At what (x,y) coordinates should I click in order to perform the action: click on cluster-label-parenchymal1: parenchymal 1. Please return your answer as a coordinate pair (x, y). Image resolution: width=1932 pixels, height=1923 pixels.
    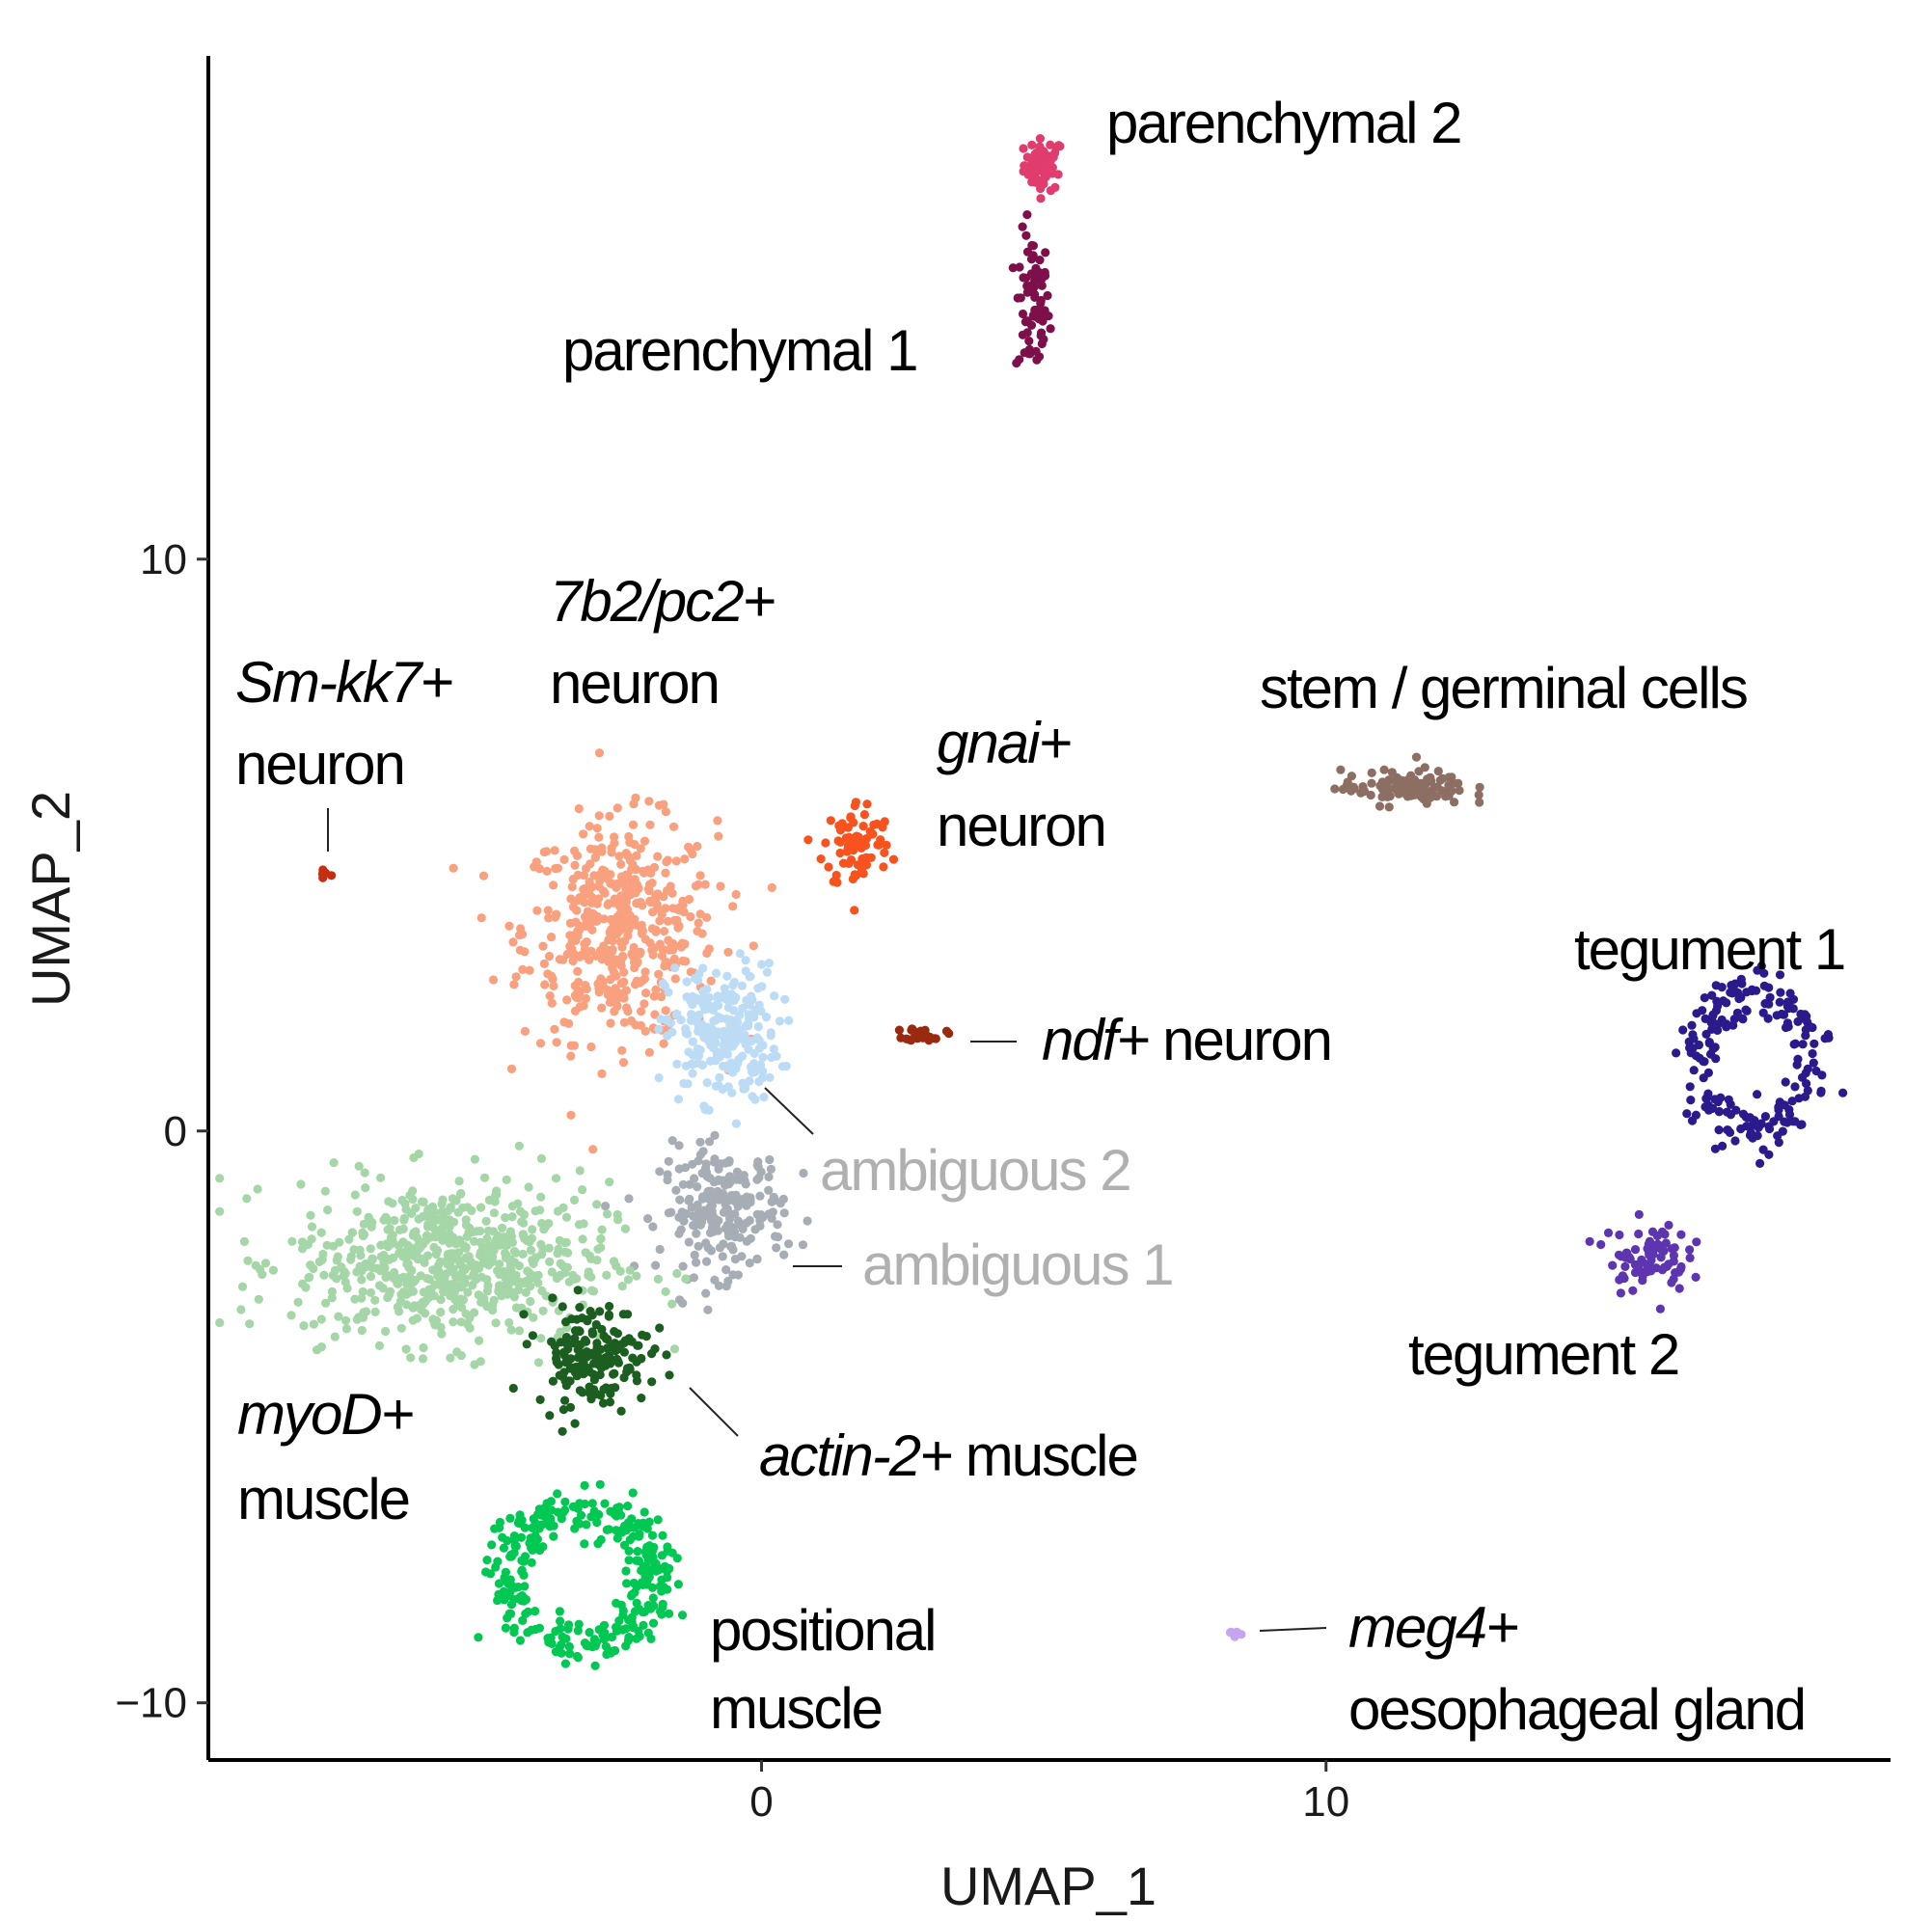
    Looking at the image, I should click on (740, 350).